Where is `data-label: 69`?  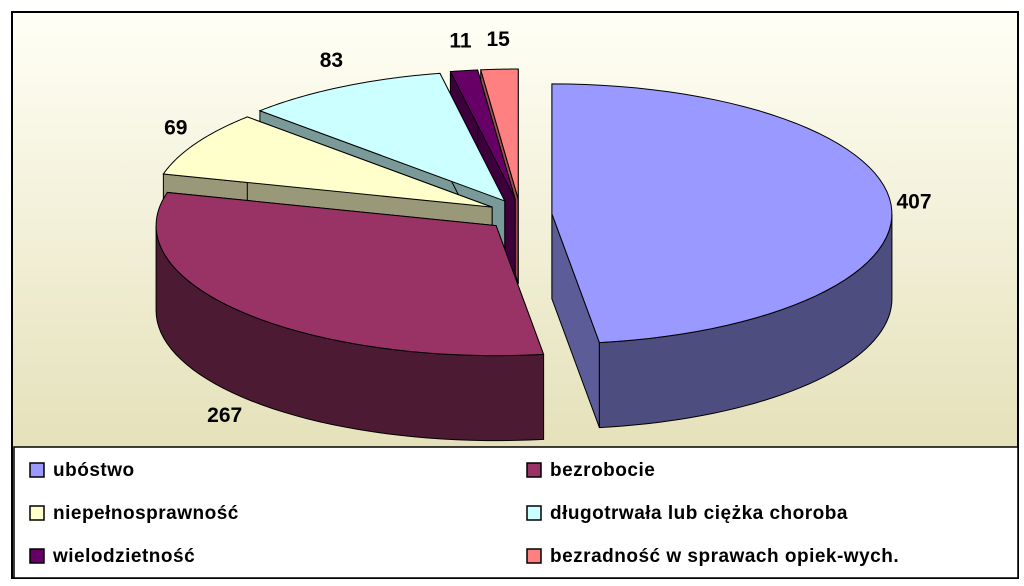 data-label: 69 is located at coordinates (175, 128).